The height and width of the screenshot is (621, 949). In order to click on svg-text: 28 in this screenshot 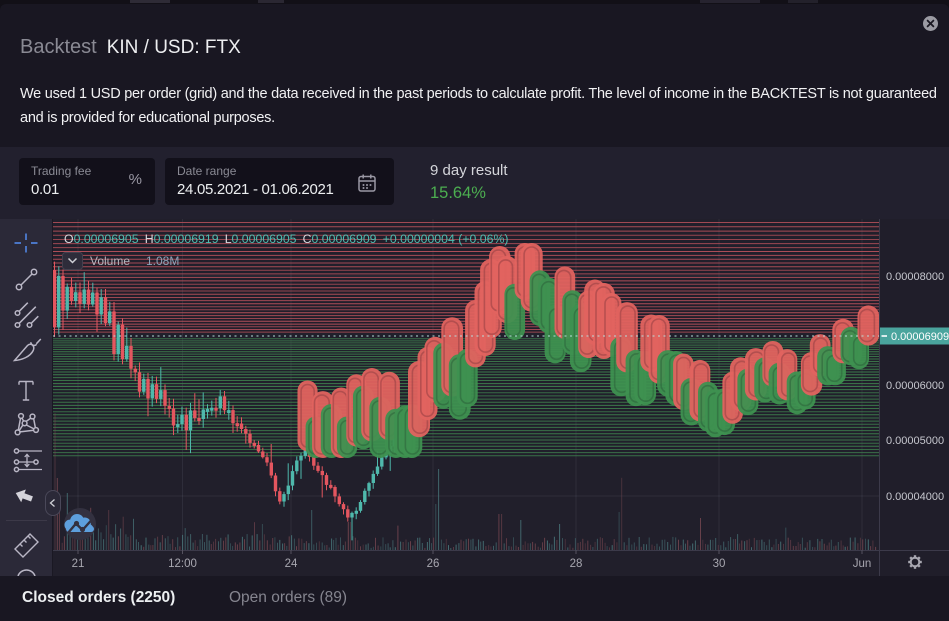, I will do `click(576, 564)`.